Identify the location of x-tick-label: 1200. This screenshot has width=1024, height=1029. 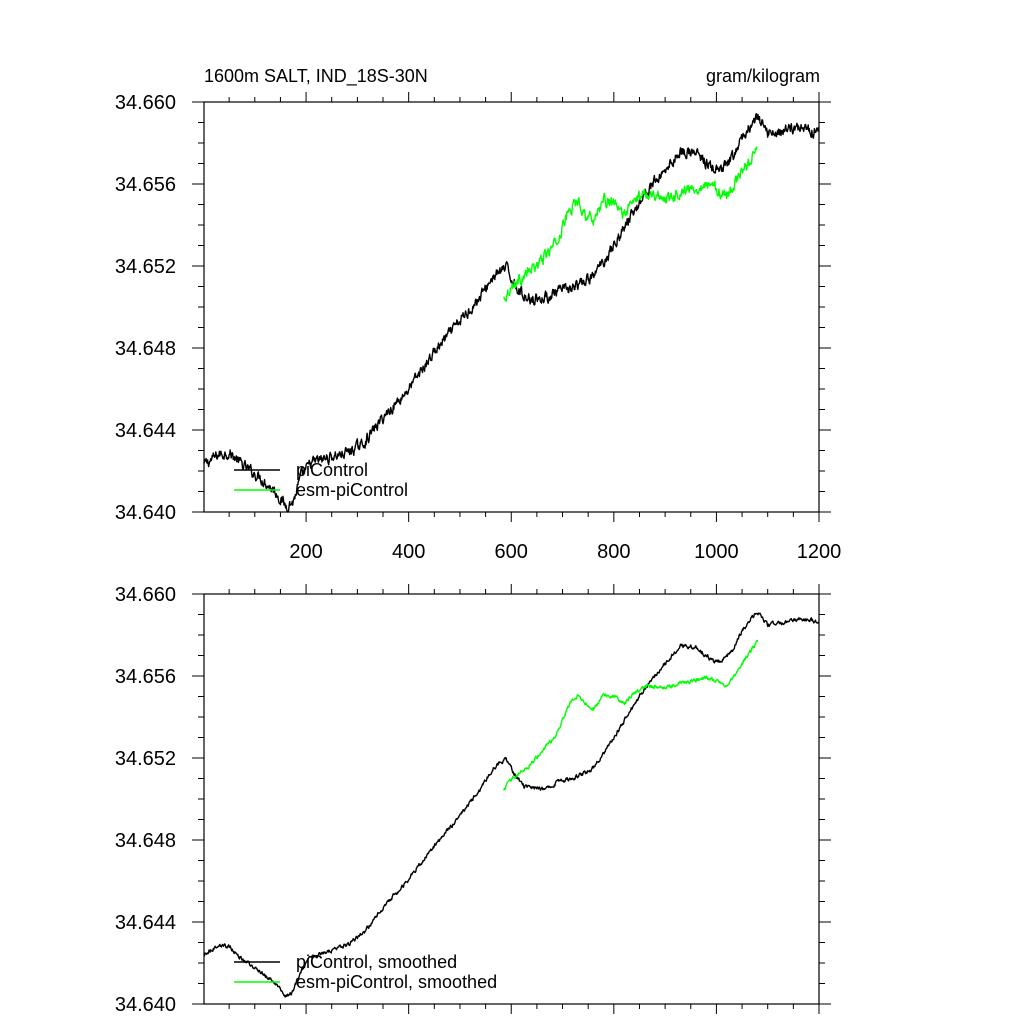
(819, 552).